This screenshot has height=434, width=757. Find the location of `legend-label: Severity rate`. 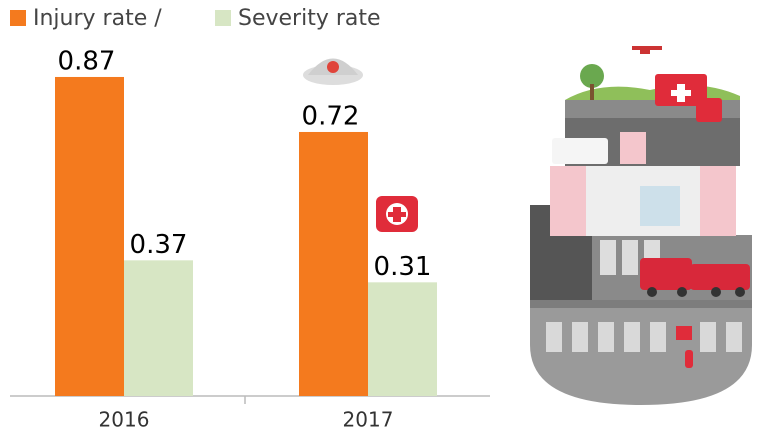

legend-label: Severity rate is located at coordinates (309, 18).